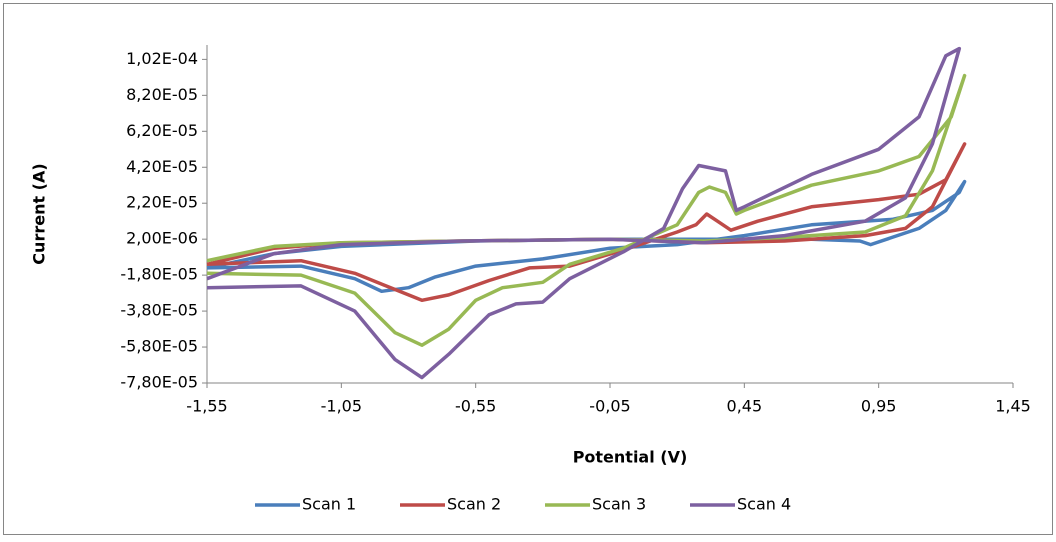  What do you see at coordinates (879, 406) in the screenshot?
I see `x-tick-label: 0,95` at bounding box center [879, 406].